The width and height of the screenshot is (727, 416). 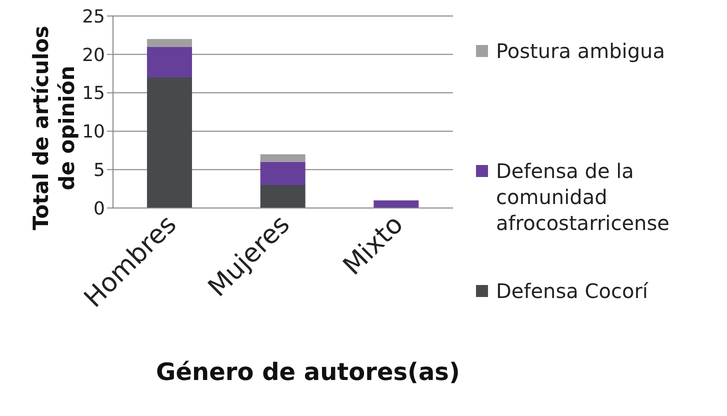 I want to click on y-tick-label: 10, so click(x=93, y=132).